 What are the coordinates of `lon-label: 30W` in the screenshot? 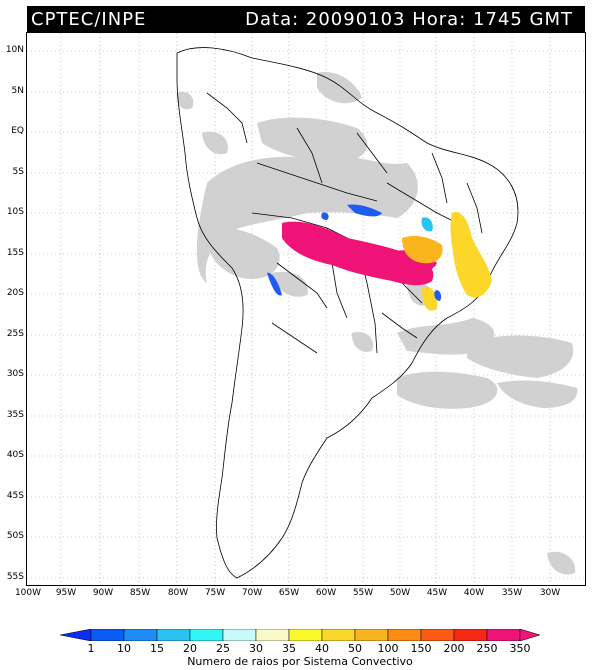 It's located at (550, 593).